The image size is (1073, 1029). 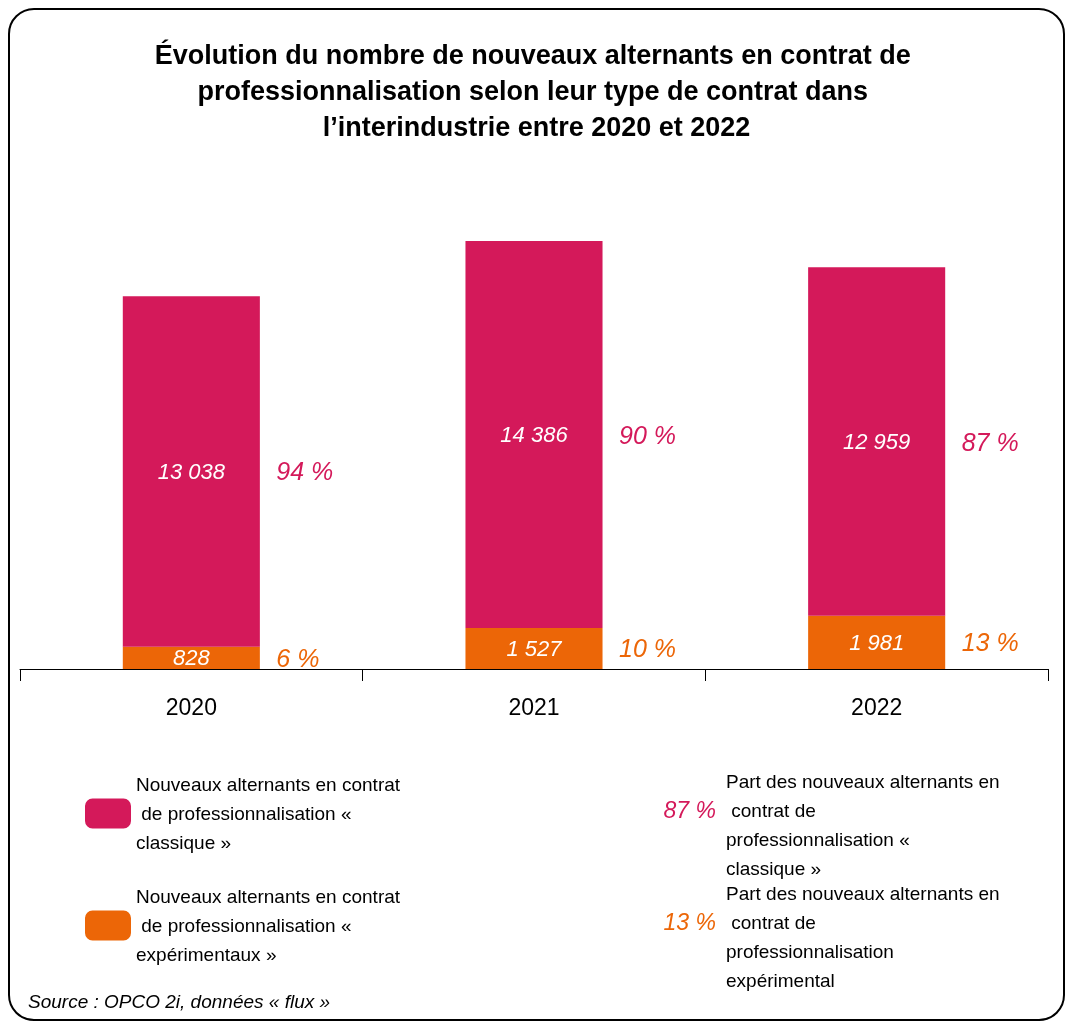 What do you see at coordinates (689, 810) in the screenshot?
I see `text: 87 %` at bounding box center [689, 810].